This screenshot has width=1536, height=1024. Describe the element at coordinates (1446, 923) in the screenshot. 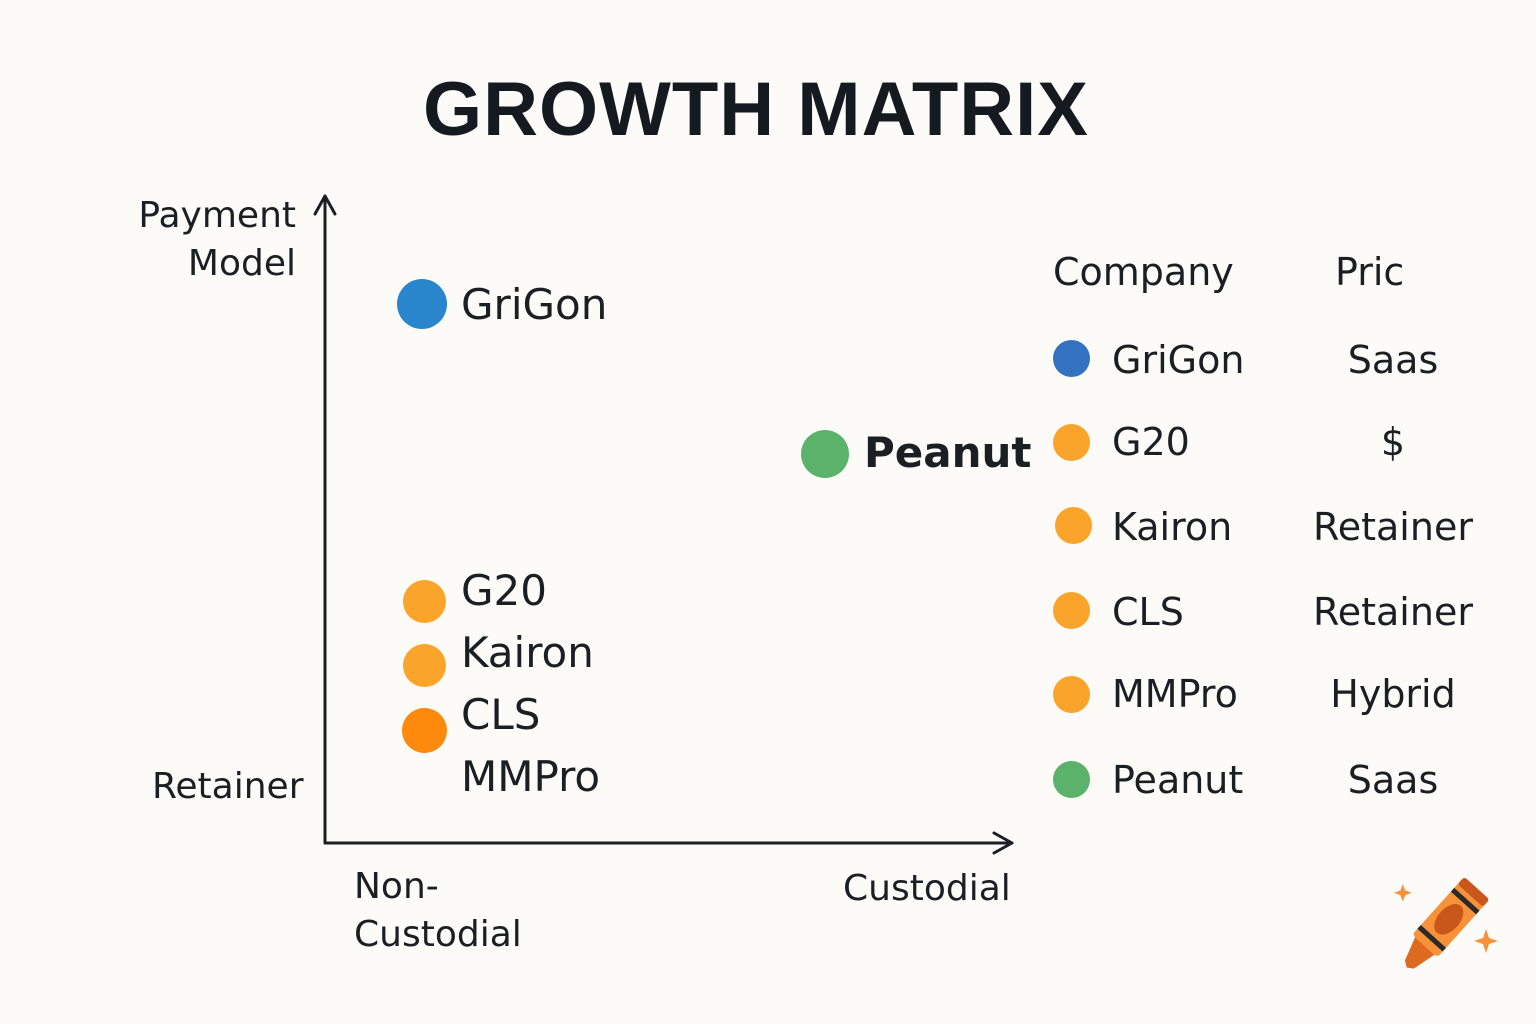

I see `crayon-icon` at that location.